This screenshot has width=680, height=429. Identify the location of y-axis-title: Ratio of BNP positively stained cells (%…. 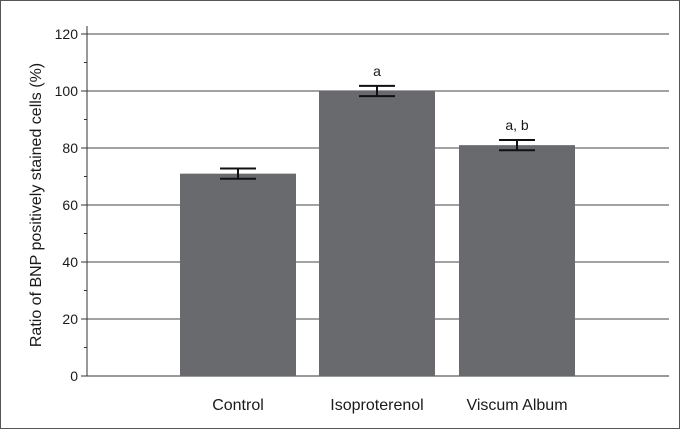
(36, 205).